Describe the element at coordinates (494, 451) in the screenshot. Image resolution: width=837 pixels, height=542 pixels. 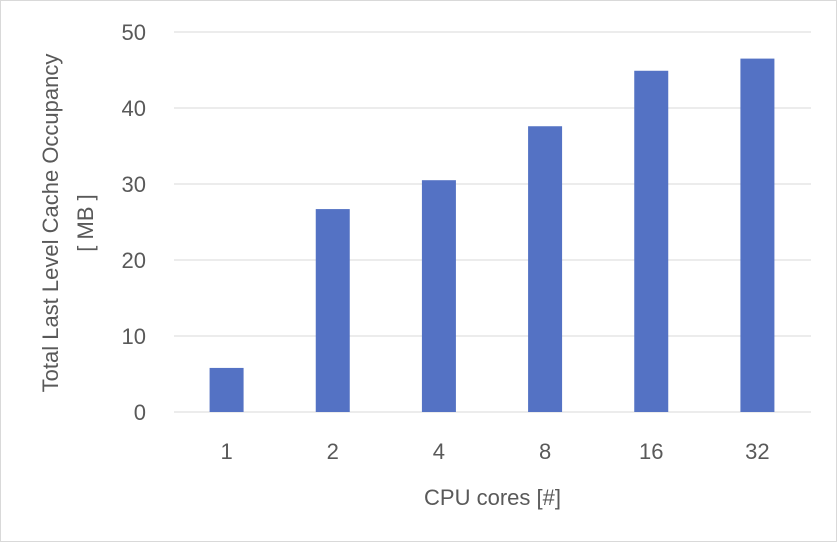
I see `x-tick-labels: 1 2 4 8 16 32` at that location.